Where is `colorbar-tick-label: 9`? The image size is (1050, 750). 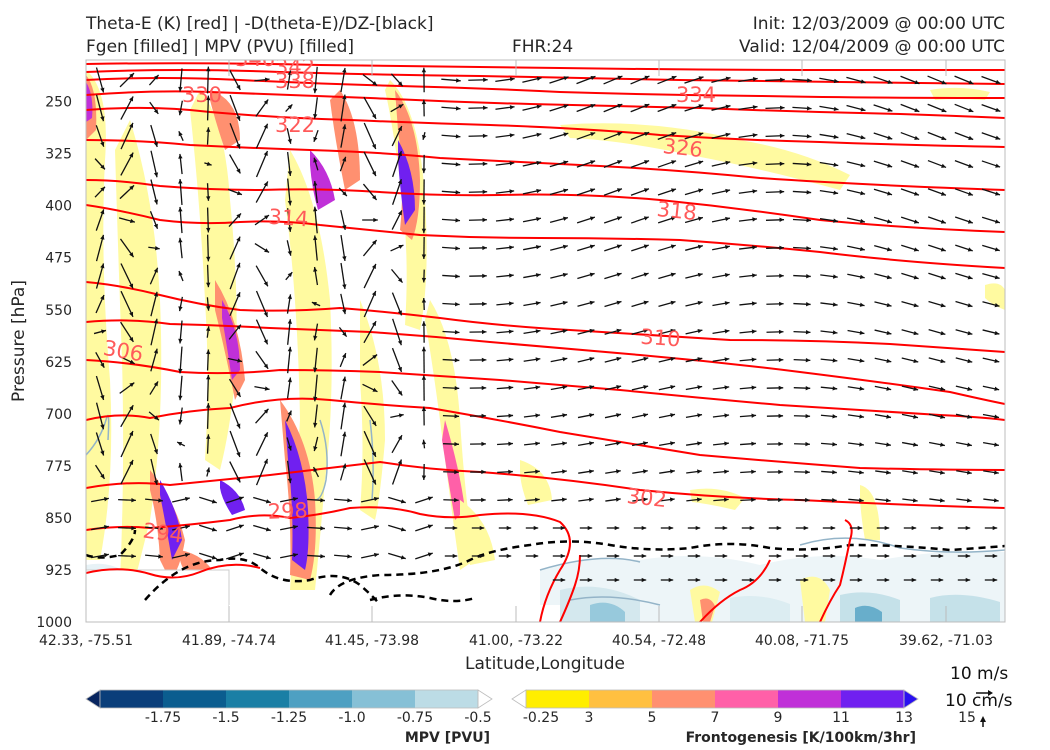 colorbar-tick-label: 9 is located at coordinates (778, 718).